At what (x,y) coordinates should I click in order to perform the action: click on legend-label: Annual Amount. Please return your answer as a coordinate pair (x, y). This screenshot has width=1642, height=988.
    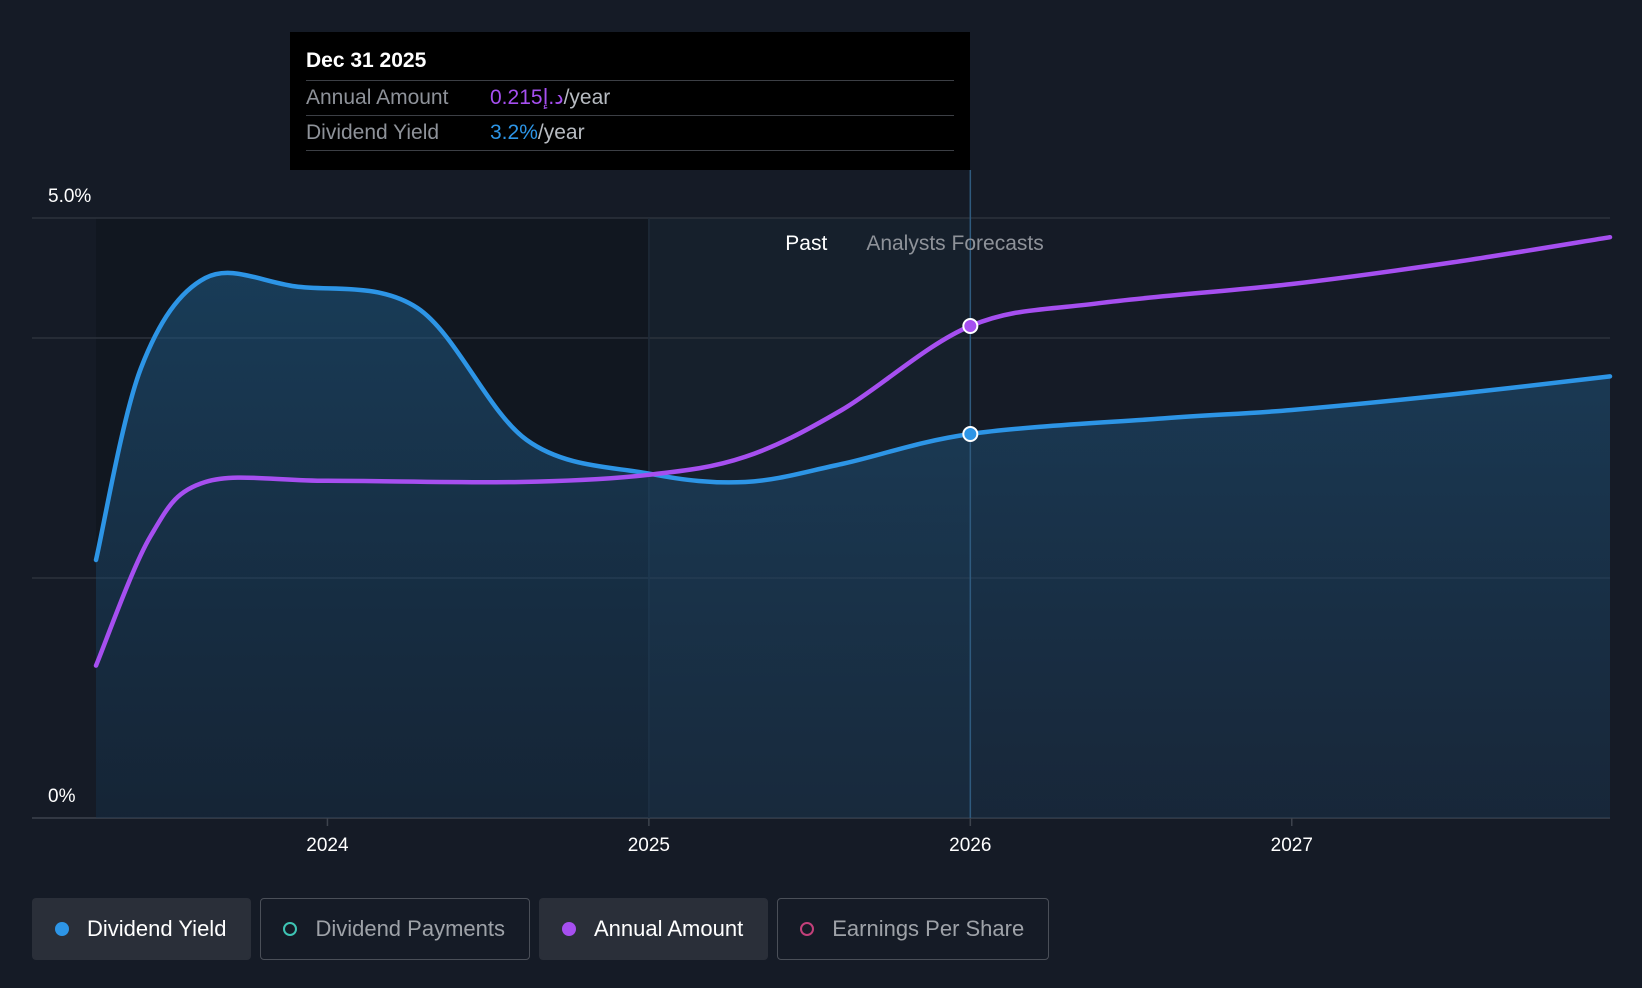
    Looking at the image, I should click on (668, 928).